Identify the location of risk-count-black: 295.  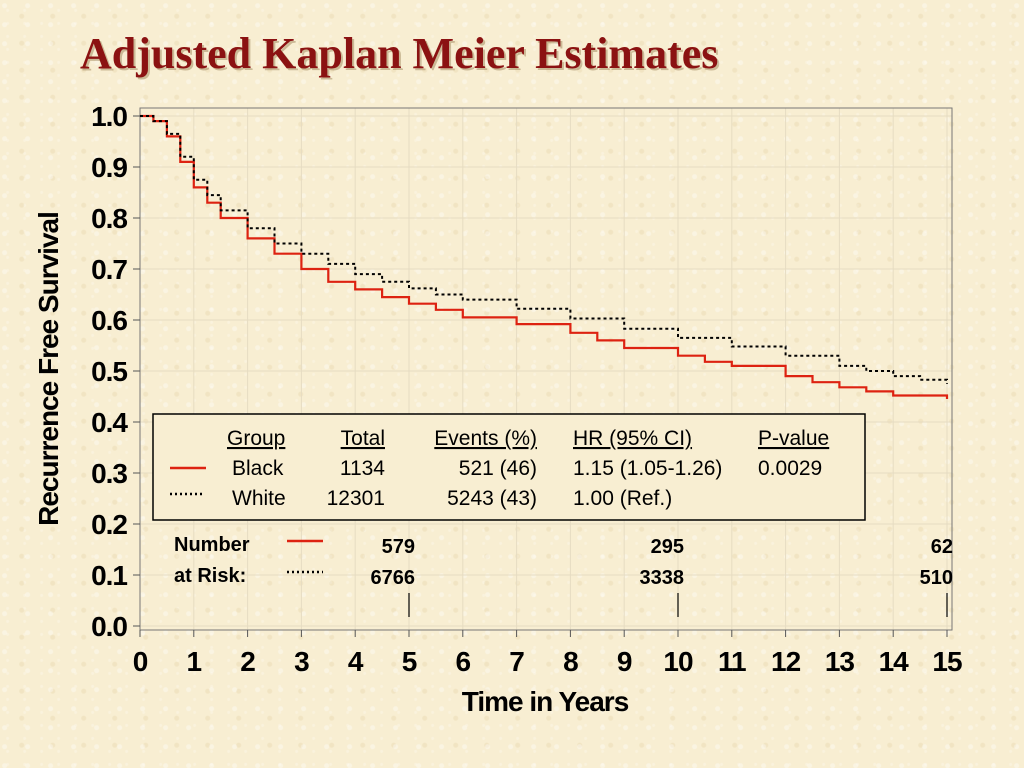
(667, 547).